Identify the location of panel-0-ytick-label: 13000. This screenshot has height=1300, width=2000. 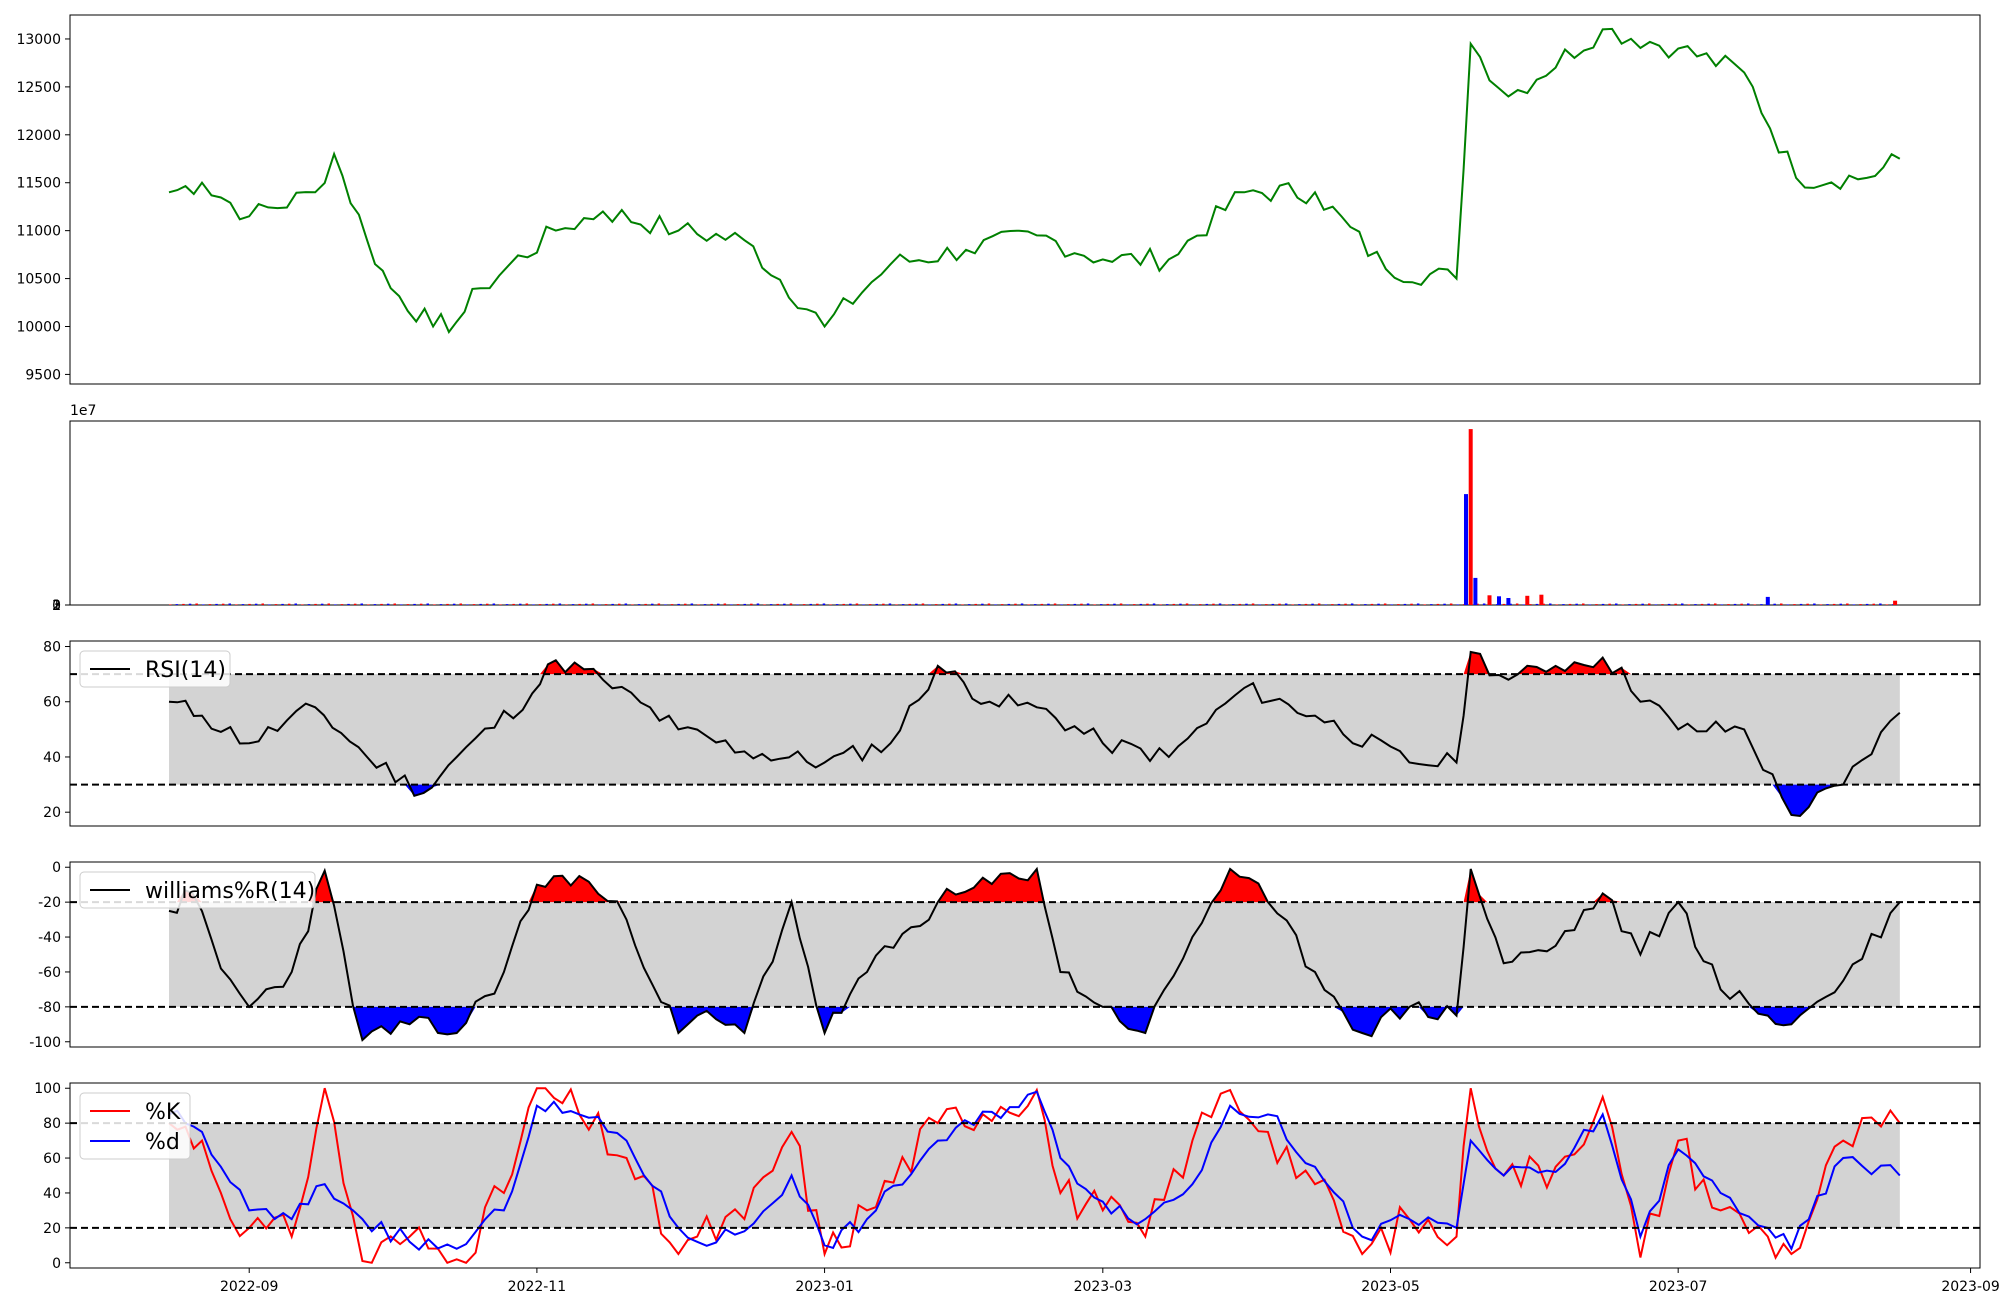
(38, 40).